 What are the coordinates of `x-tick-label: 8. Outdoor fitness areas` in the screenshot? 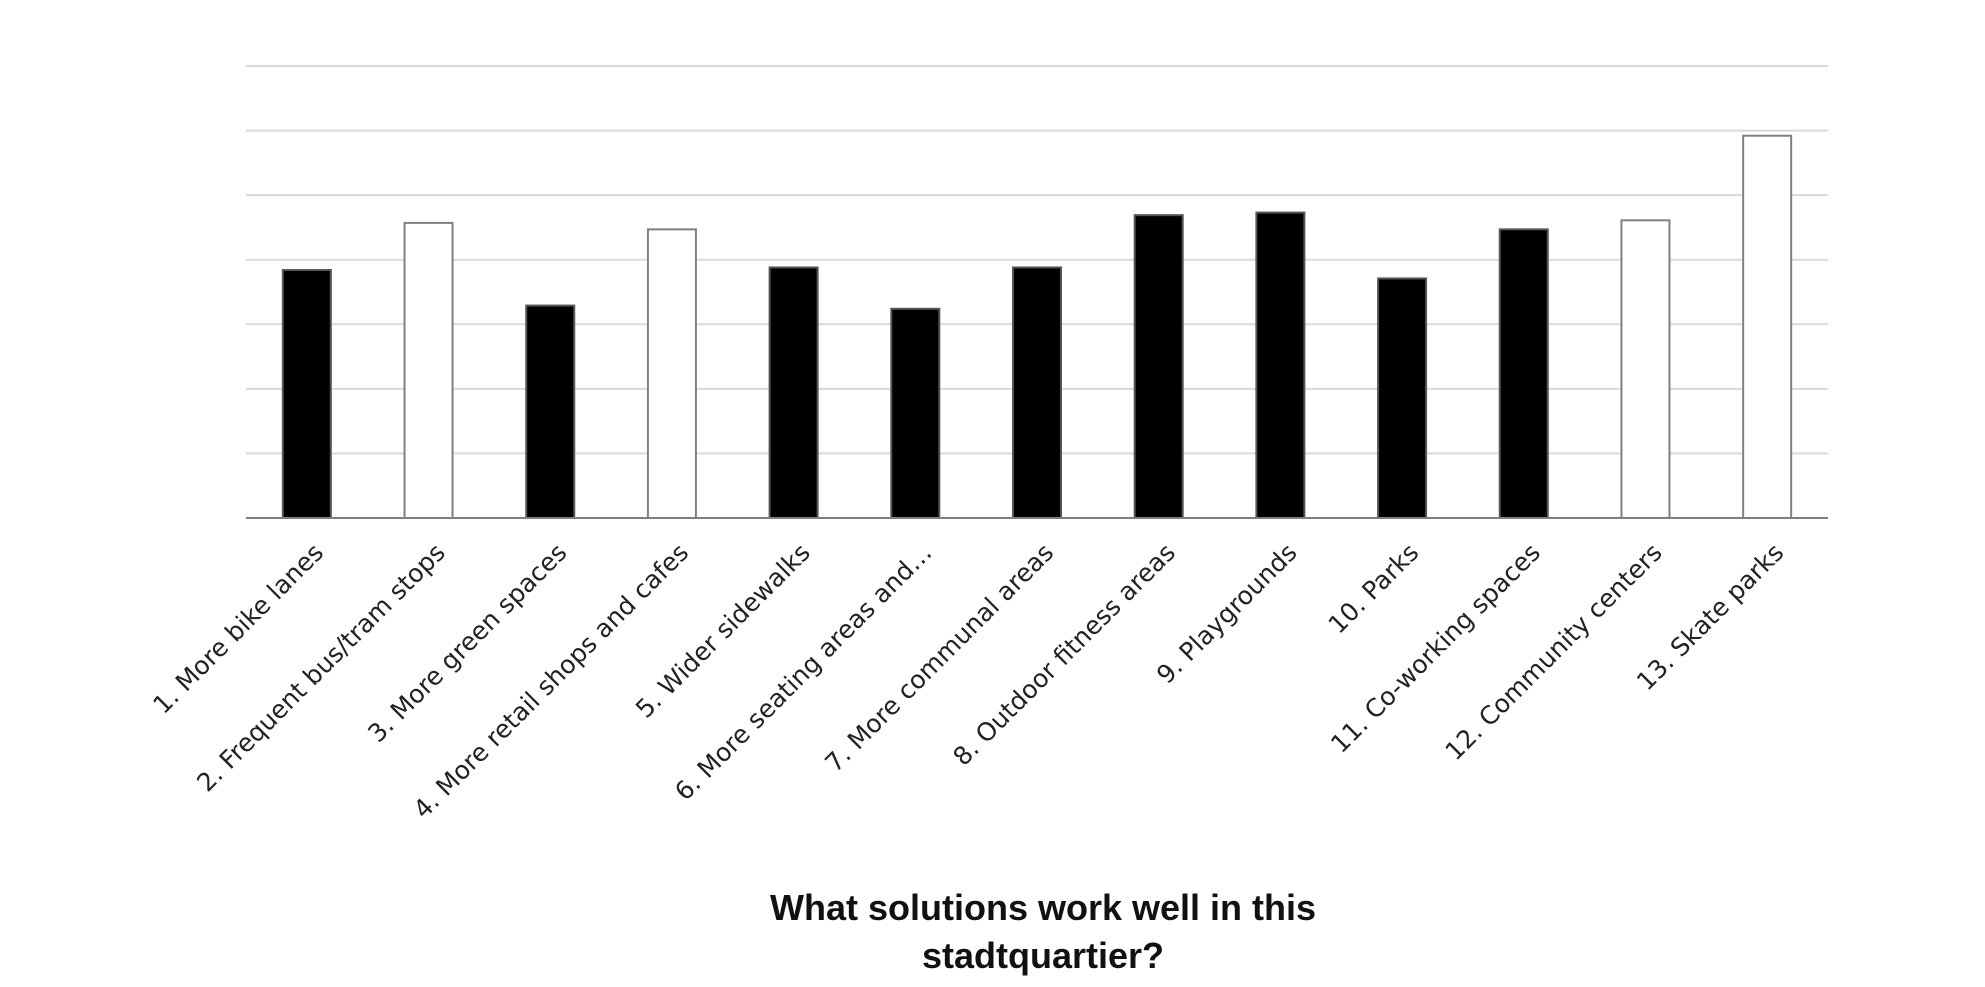 It's located at (1064, 655).